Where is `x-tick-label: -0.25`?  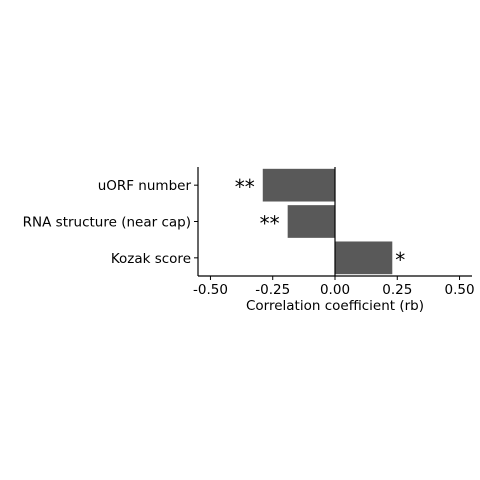
x-tick-label: -0.25 is located at coordinates (272, 290).